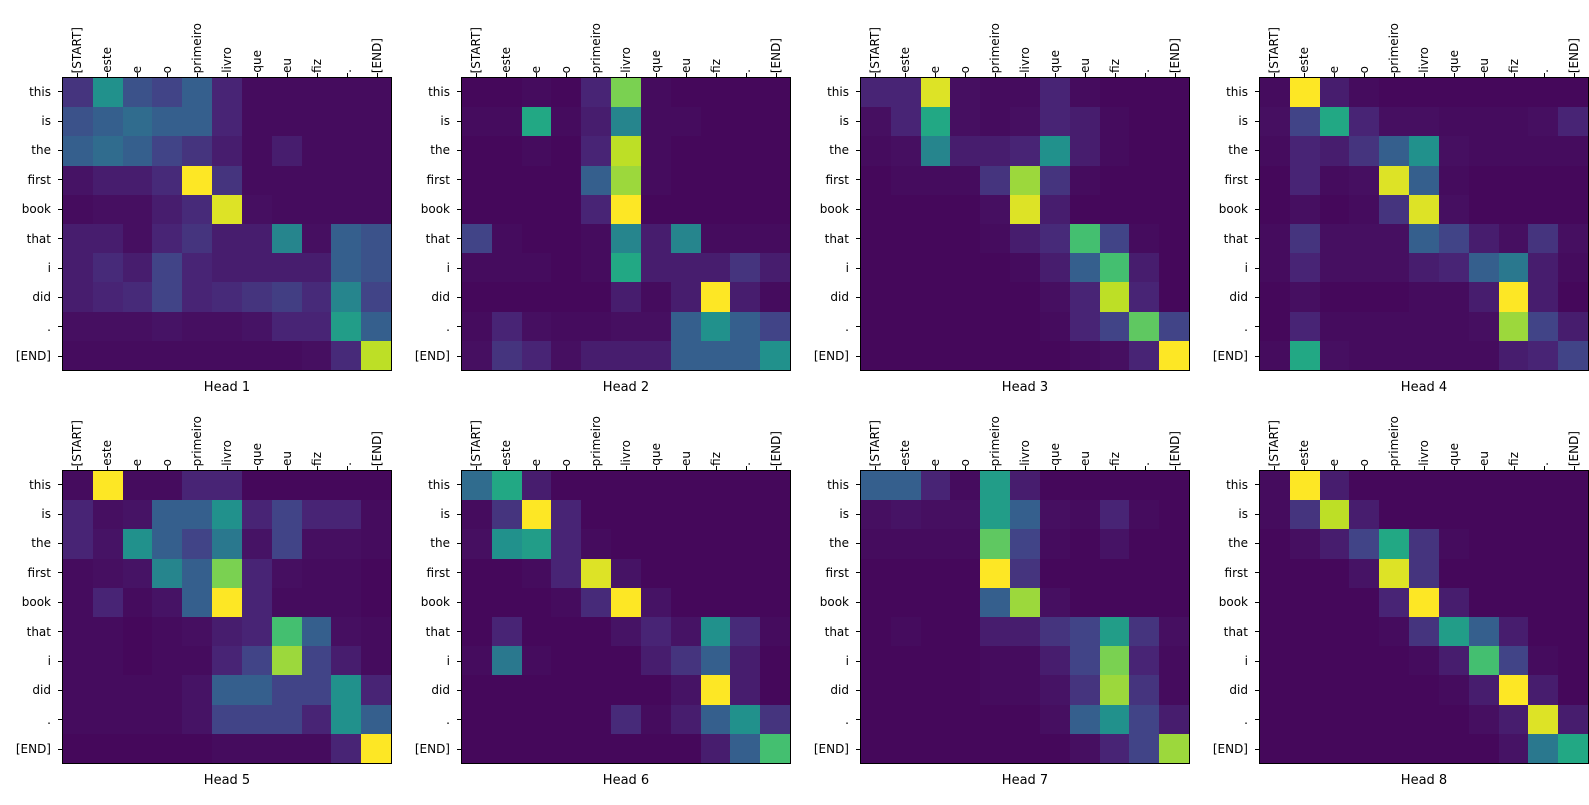  Describe the element at coordinates (839, 690) in the screenshot. I see `y-tick-label: did` at that location.